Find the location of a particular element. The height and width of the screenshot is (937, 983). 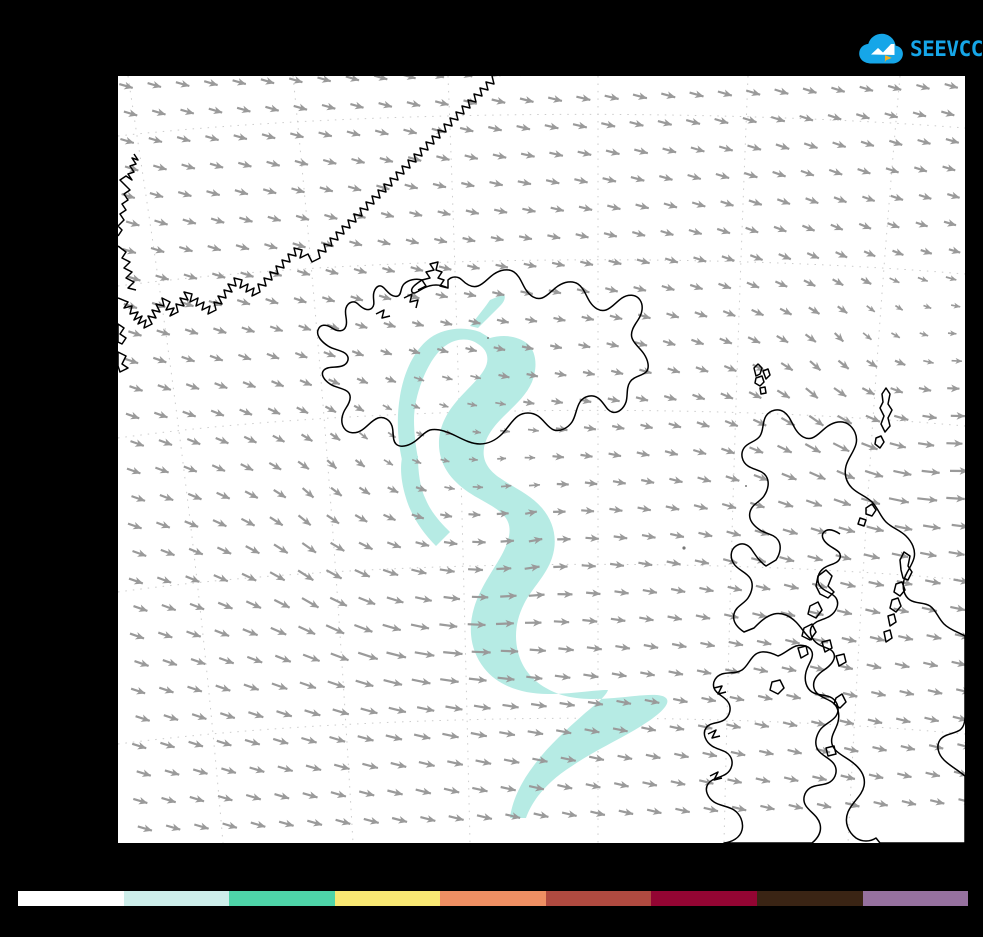

map-speckles is located at coordinates (617, 443).